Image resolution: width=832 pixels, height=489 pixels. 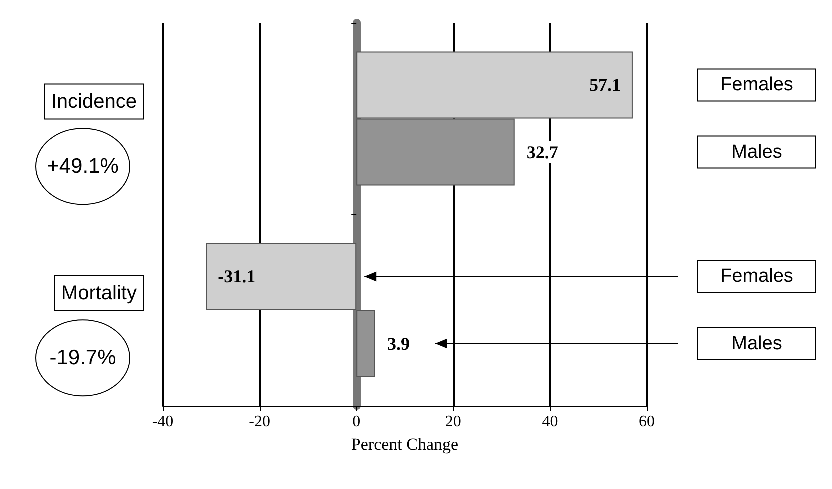 I want to click on x-tick-label: 20, so click(x=453, y=422).